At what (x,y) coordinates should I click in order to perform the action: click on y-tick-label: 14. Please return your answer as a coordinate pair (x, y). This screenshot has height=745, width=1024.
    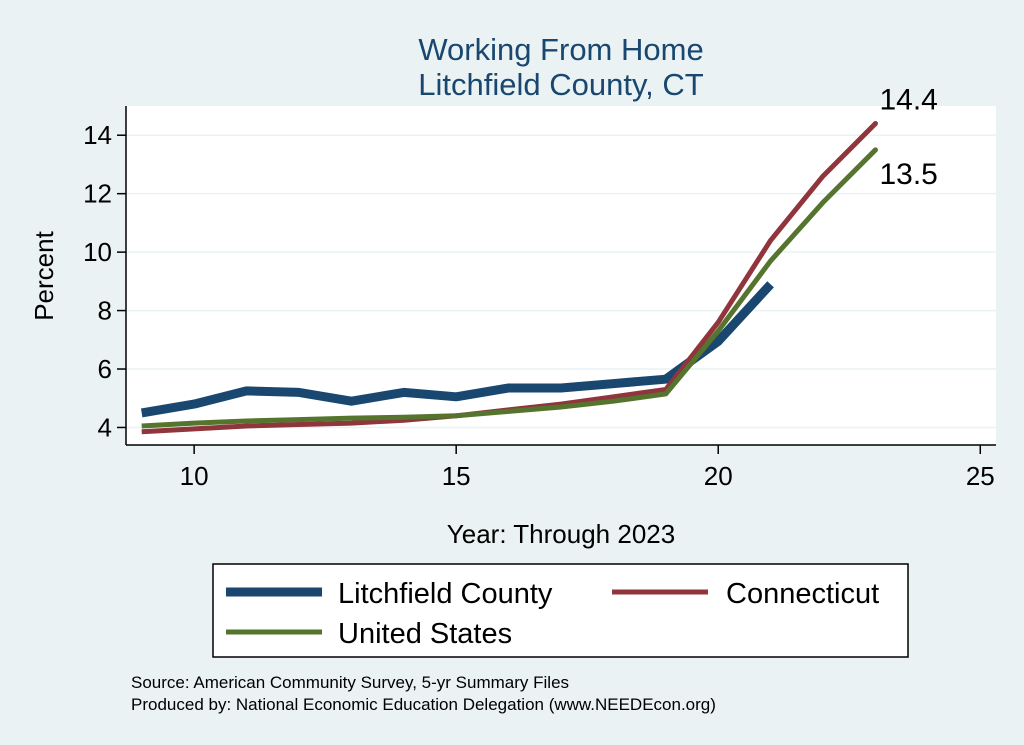
    Looking at the image, I should click on (97, 135).